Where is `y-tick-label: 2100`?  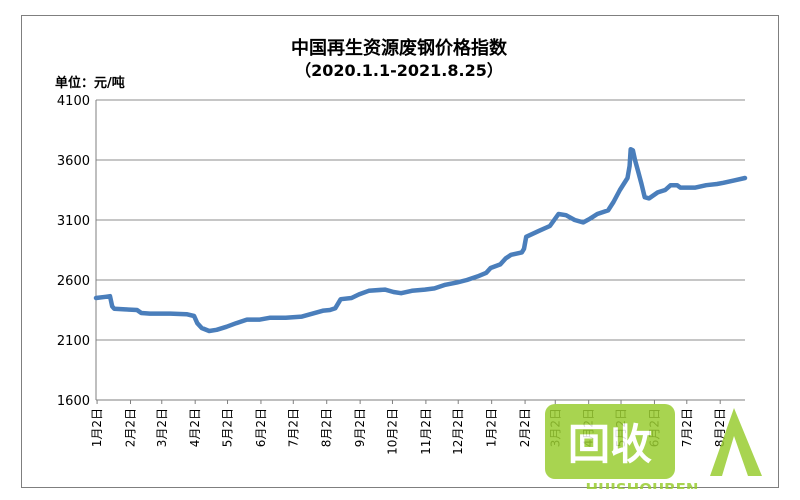 y-tick-label: 2100 is located at coordinates (73, 341).